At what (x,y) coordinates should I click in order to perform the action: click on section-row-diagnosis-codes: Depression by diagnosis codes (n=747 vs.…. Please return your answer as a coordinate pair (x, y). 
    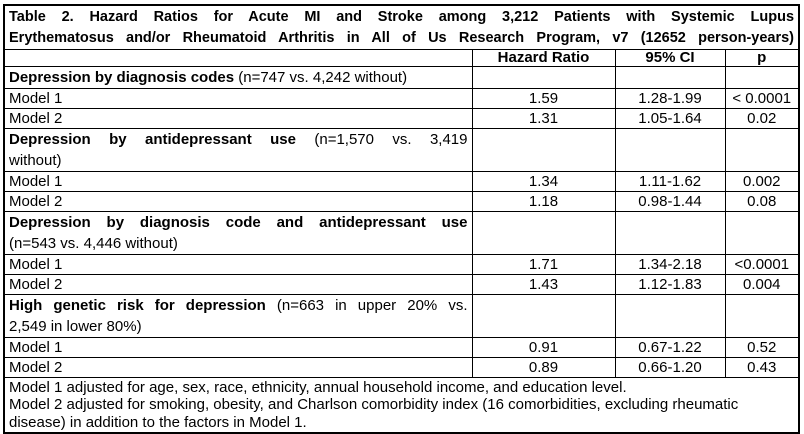
    Looking at the image, I should click on (401, 77).